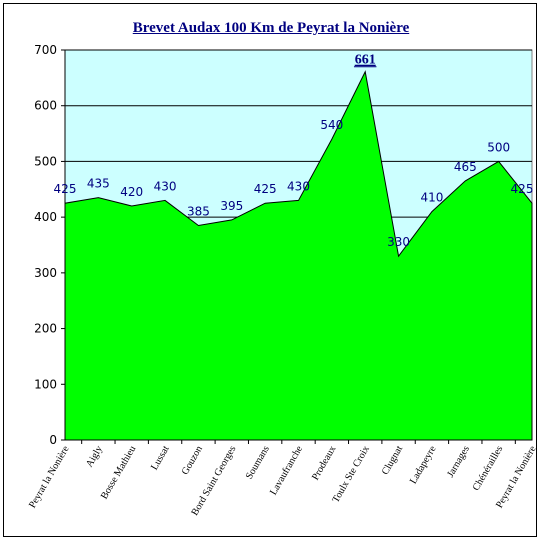 This screenshot has width=542, height=542. I want to click on data-label: 420, so click(131, 192).